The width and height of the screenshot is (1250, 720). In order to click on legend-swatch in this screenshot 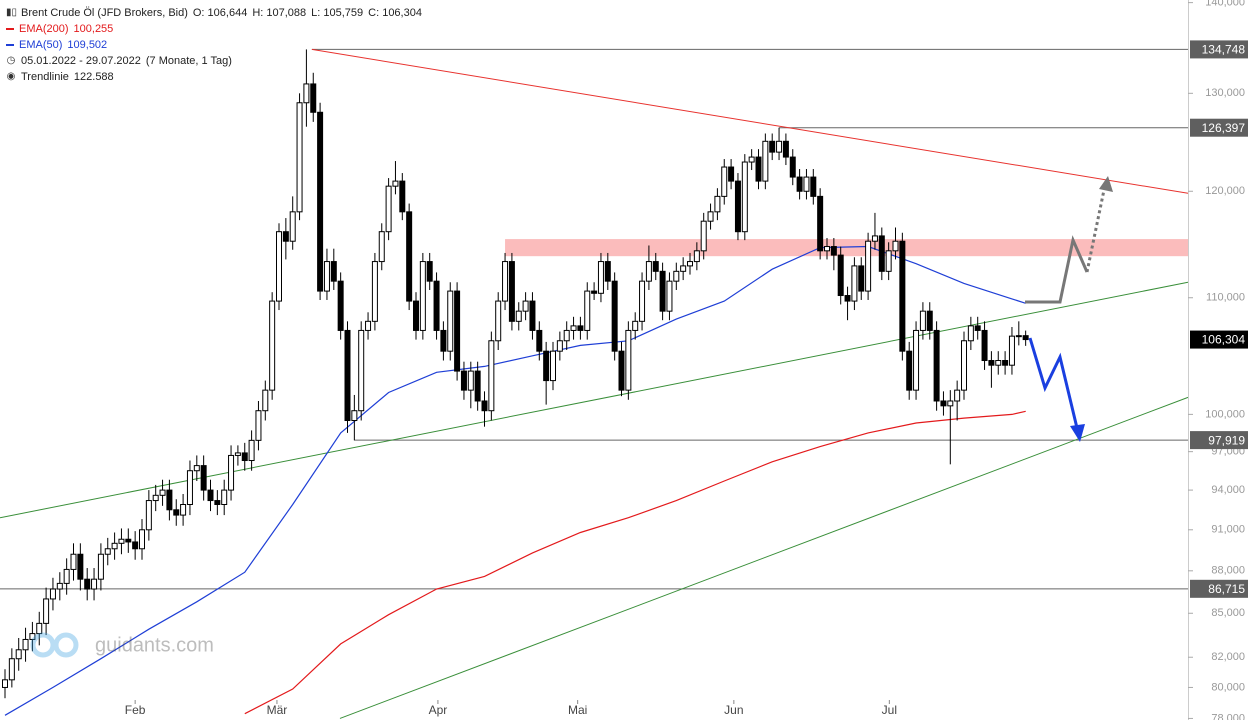, I will do `click(10, 45)`.